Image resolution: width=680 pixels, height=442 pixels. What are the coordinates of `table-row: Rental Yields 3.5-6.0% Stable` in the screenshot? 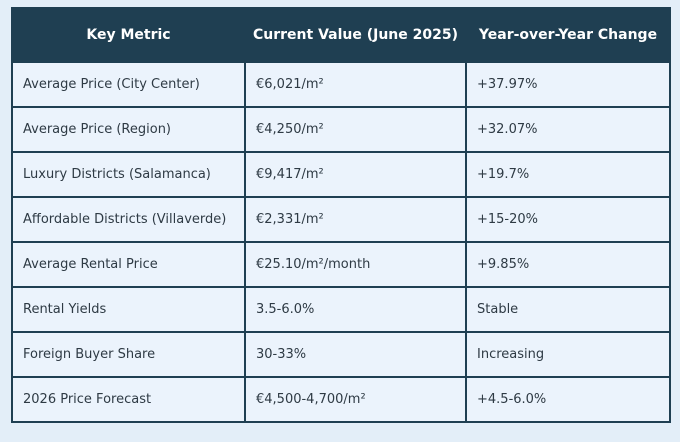 It's located at (341, 309).